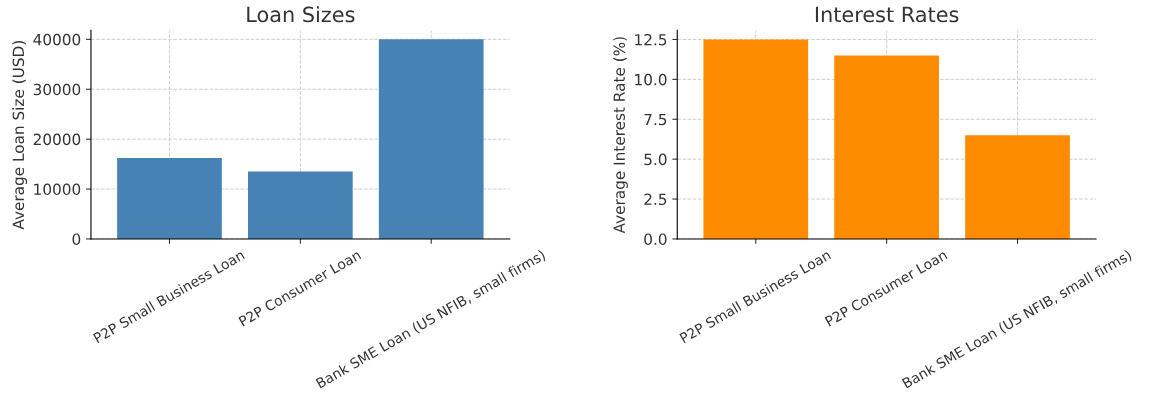 The height and width of the screenshot is (405, 1166). I want to click on y-axis-title: Average Loan Size (USD), so click(20, 135).